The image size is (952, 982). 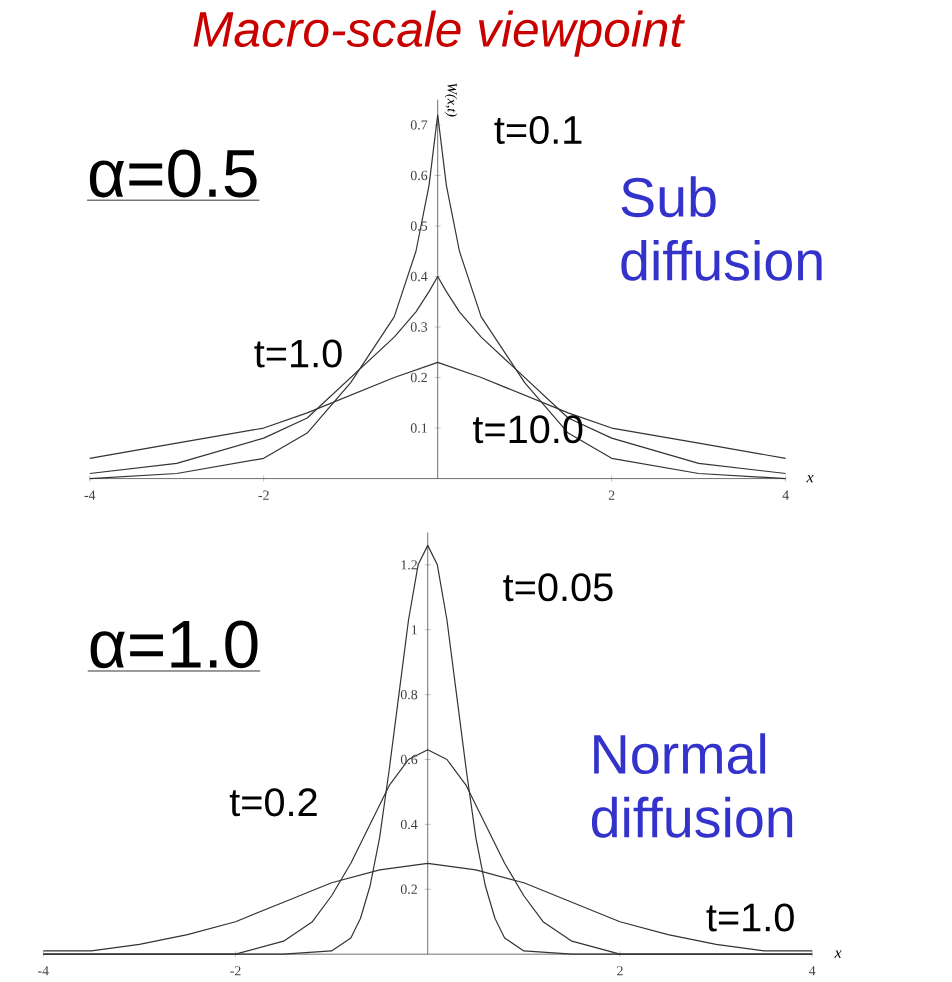 What do you see at coordinates (274, 802) in the screenshot?
I see `annotation: t=0.2` at bounding box center [274, 802].